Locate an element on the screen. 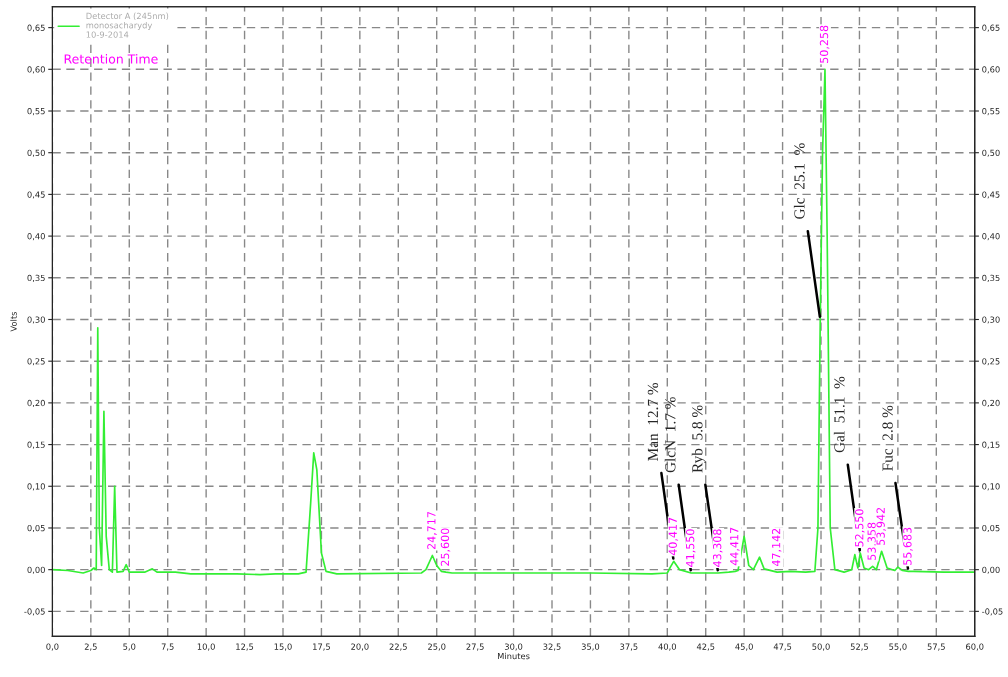  annotation: GlcN 1.7 % is located at coordinates (670, 435).